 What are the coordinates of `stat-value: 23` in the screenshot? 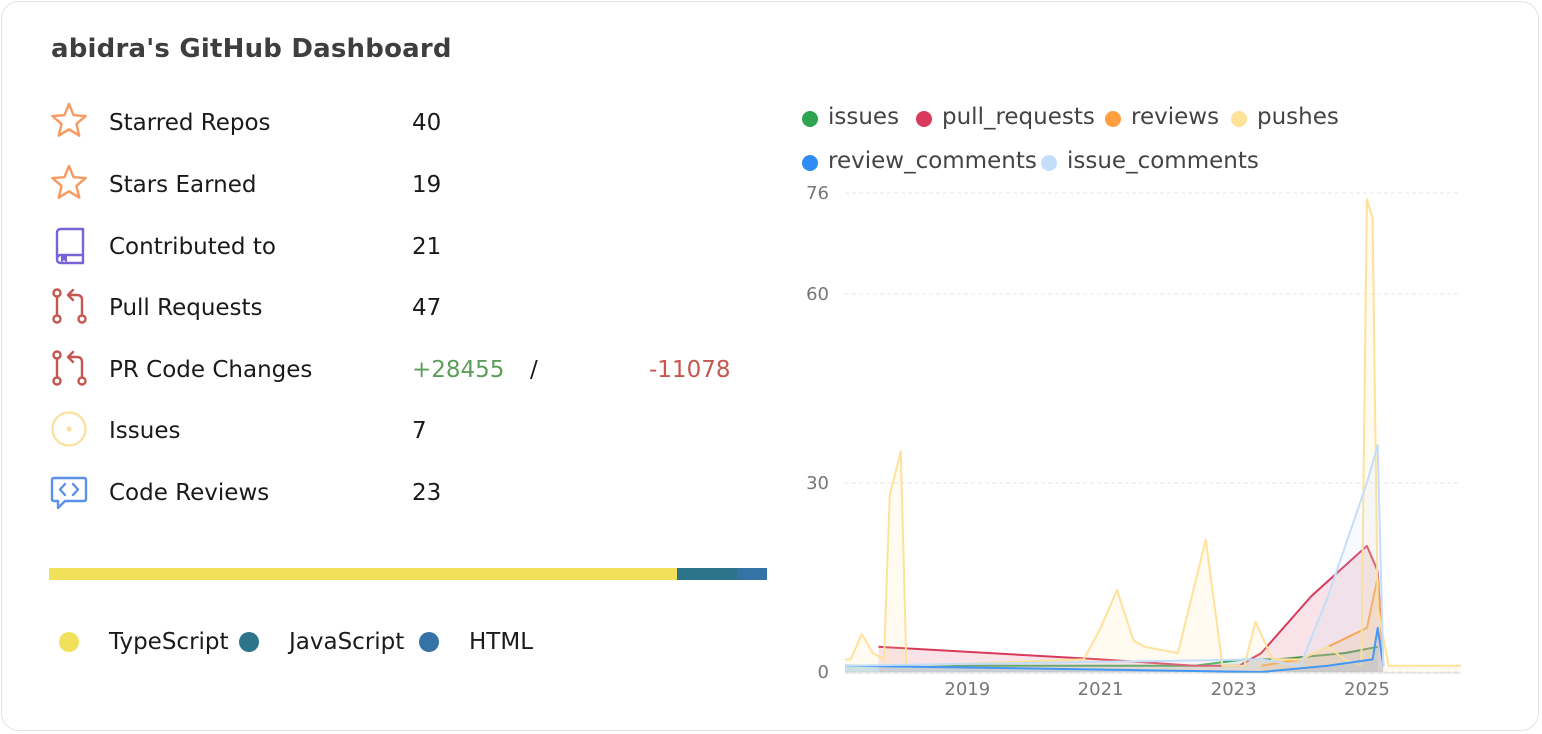 It's located at (427, 493).